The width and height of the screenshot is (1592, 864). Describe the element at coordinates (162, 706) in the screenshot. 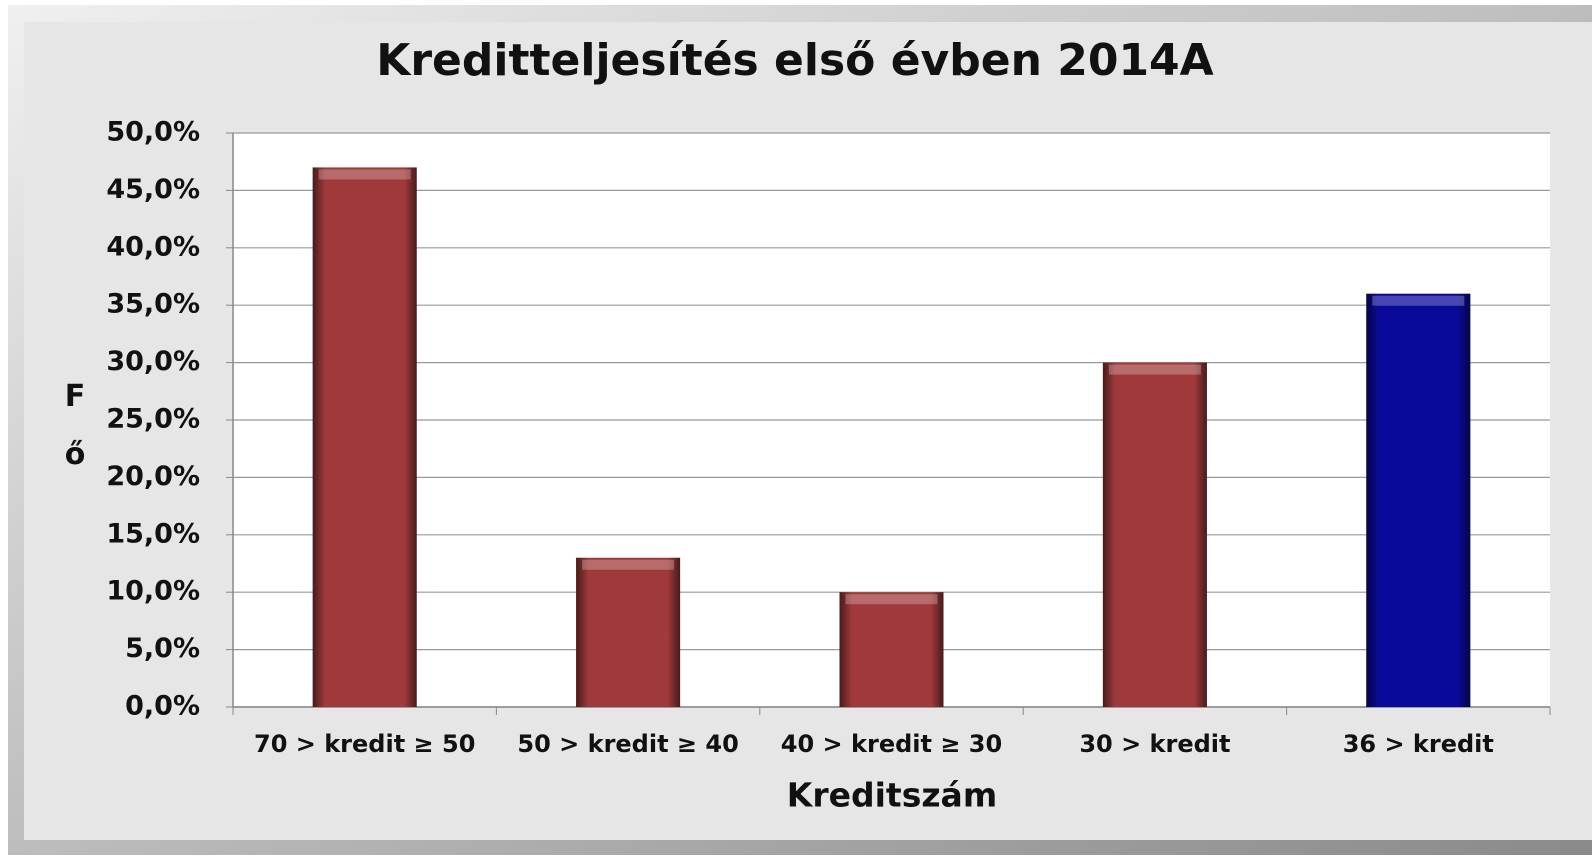

I see `y-tick-label: 0,0%` at that location.